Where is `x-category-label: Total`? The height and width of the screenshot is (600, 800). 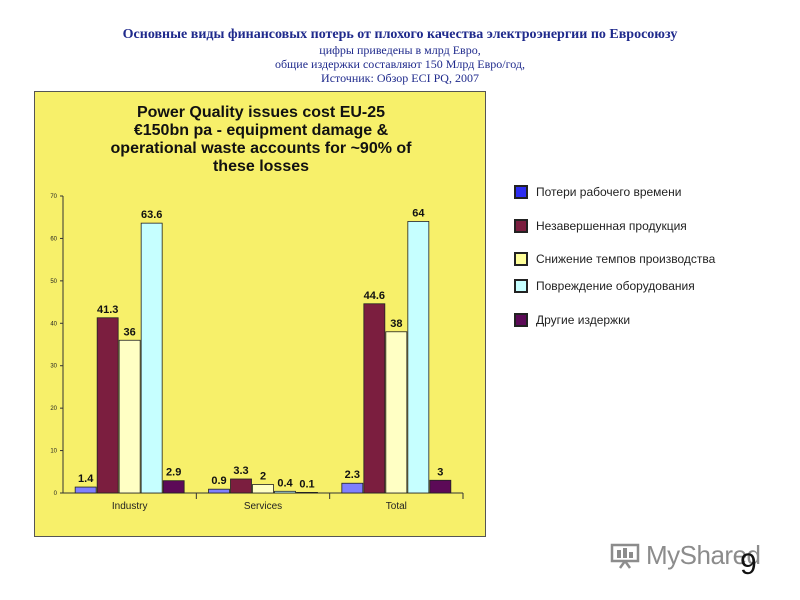 x-category-label: Total is located at coordinates (396, 506).